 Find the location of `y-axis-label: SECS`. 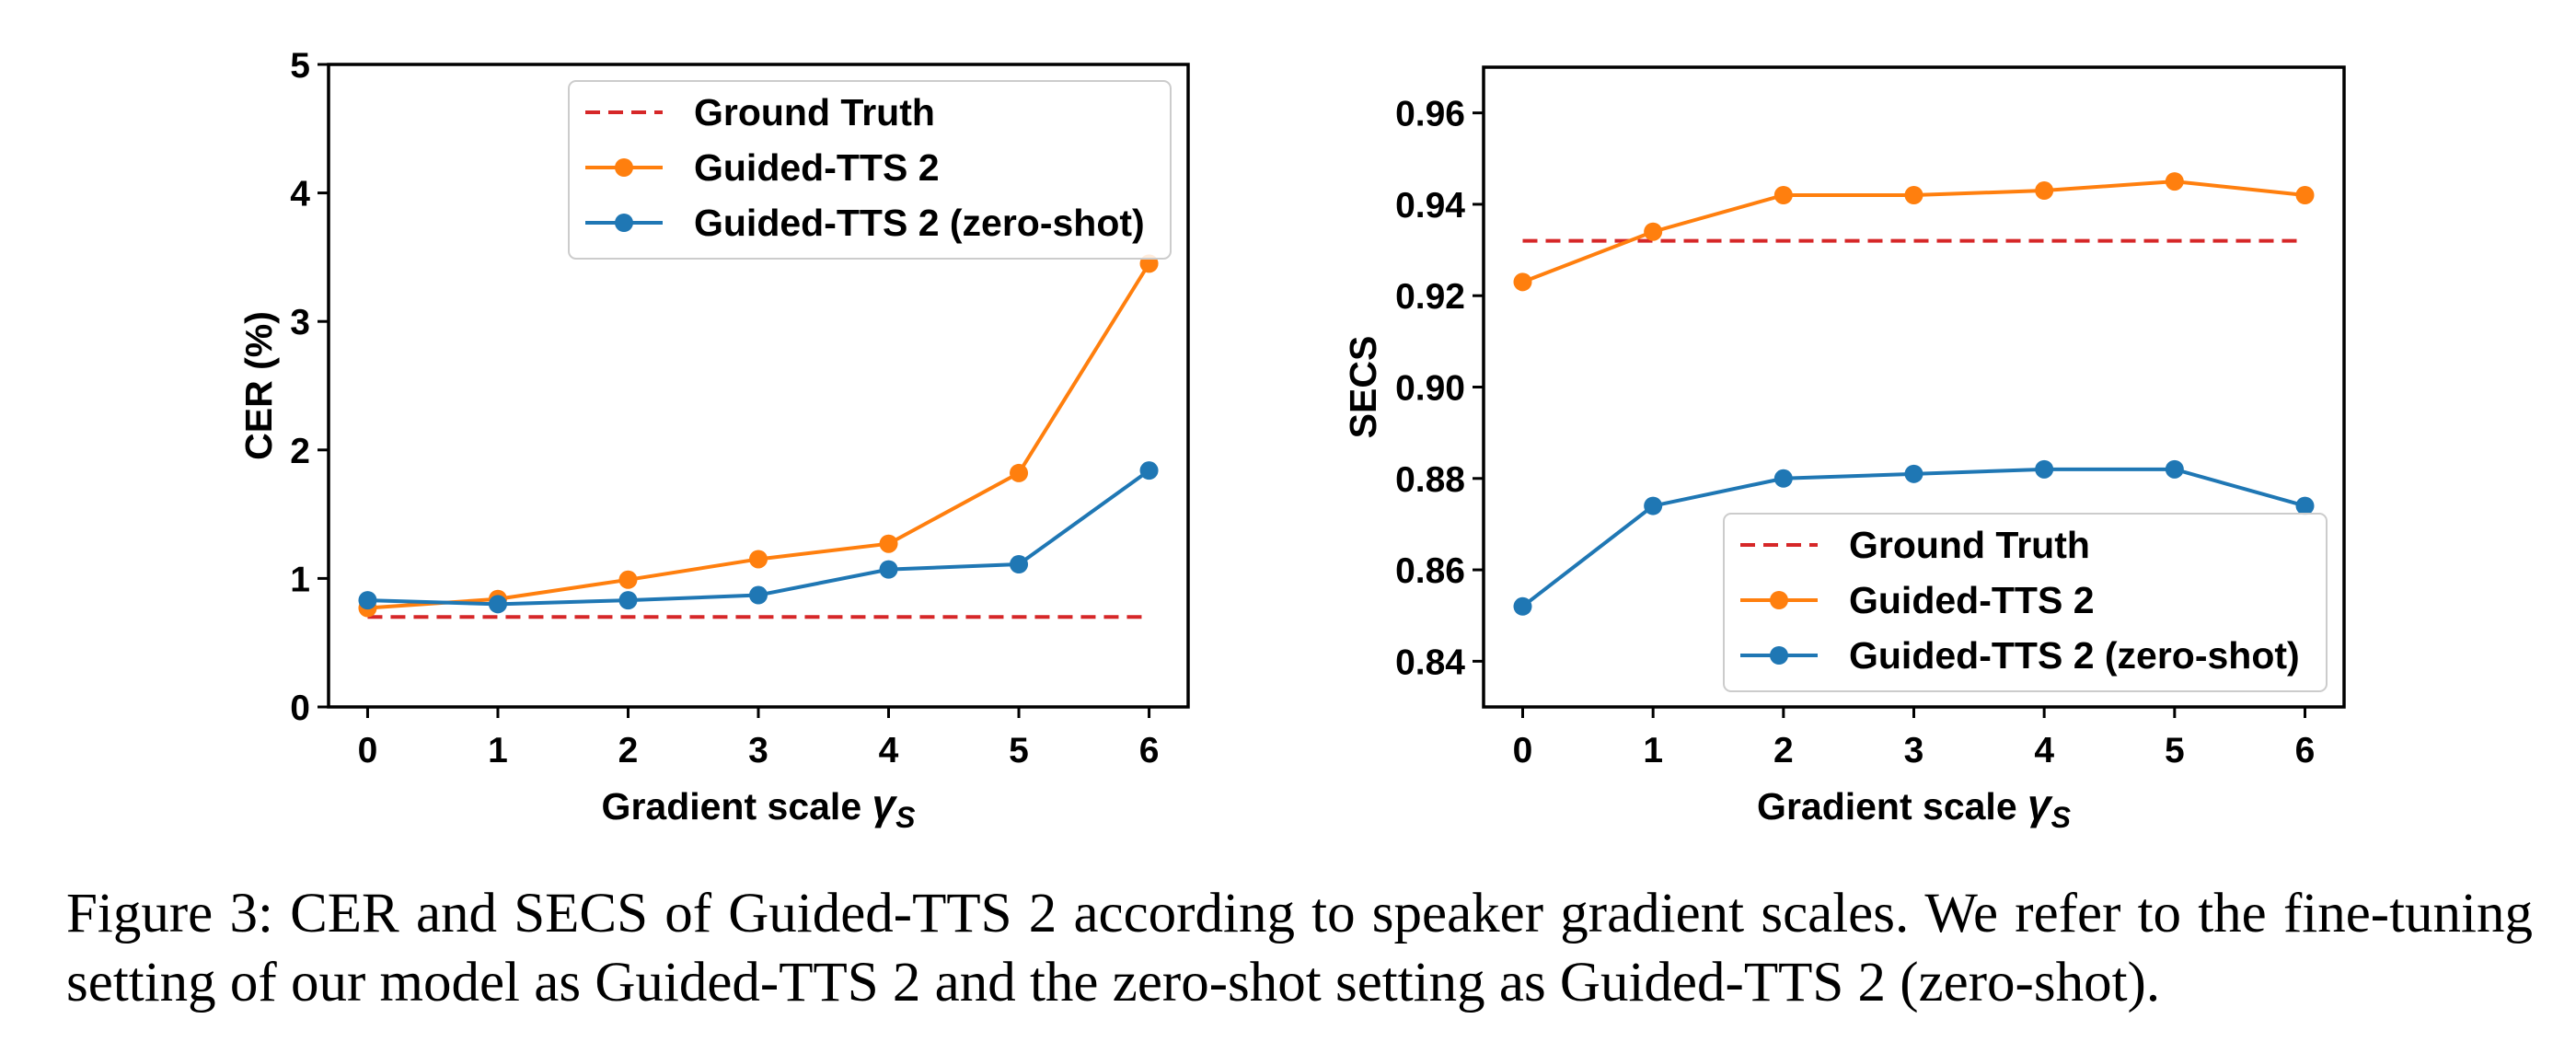

y-axis-label: SECS is located at coordinates (1363, 387).